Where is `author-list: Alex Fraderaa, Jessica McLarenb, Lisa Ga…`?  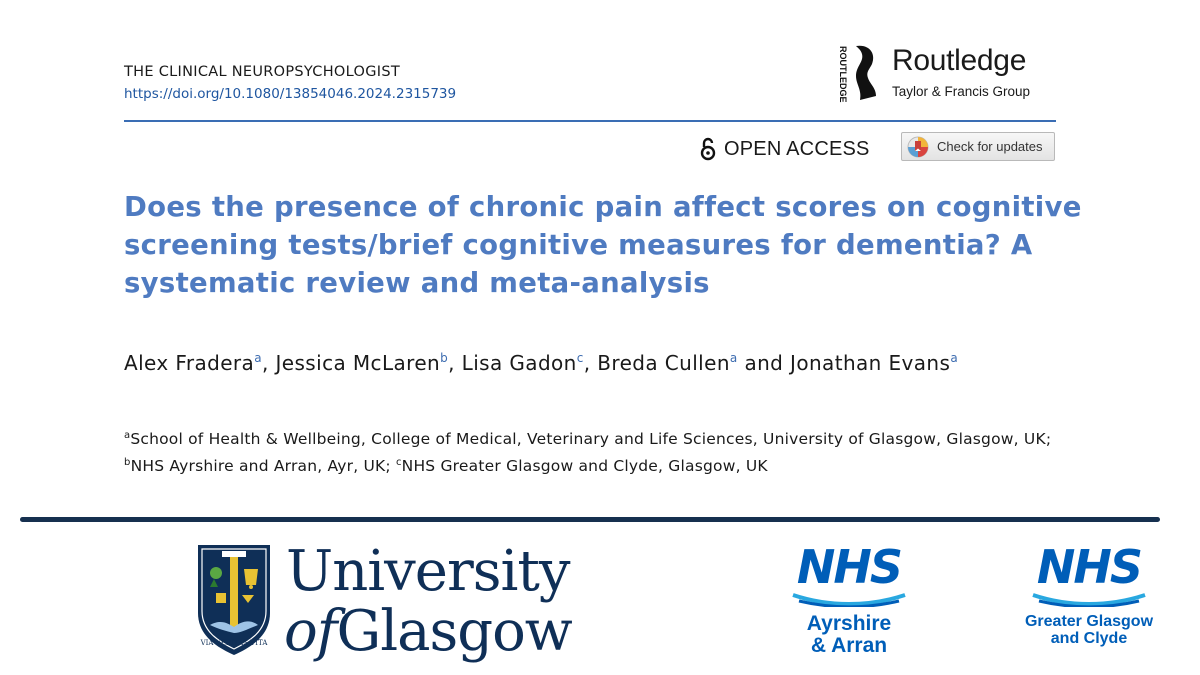 author-list: Alex Fraderaa, Jessica McLarenb, Lisa Ga… is located at coordinates (541, 363).